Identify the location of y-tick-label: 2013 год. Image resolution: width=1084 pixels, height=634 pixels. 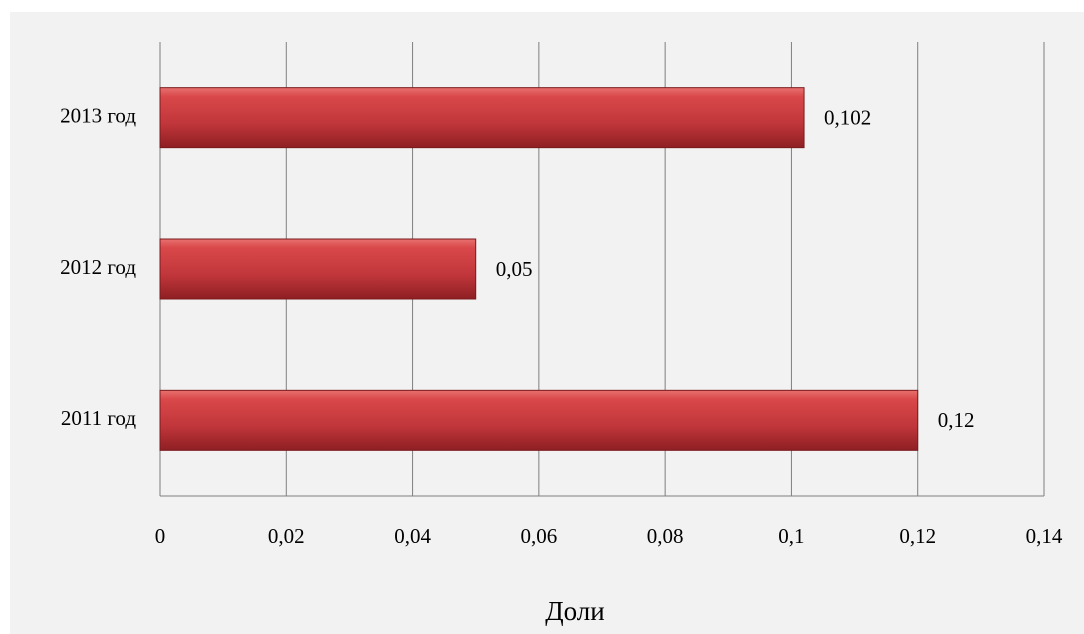
(98, 115).